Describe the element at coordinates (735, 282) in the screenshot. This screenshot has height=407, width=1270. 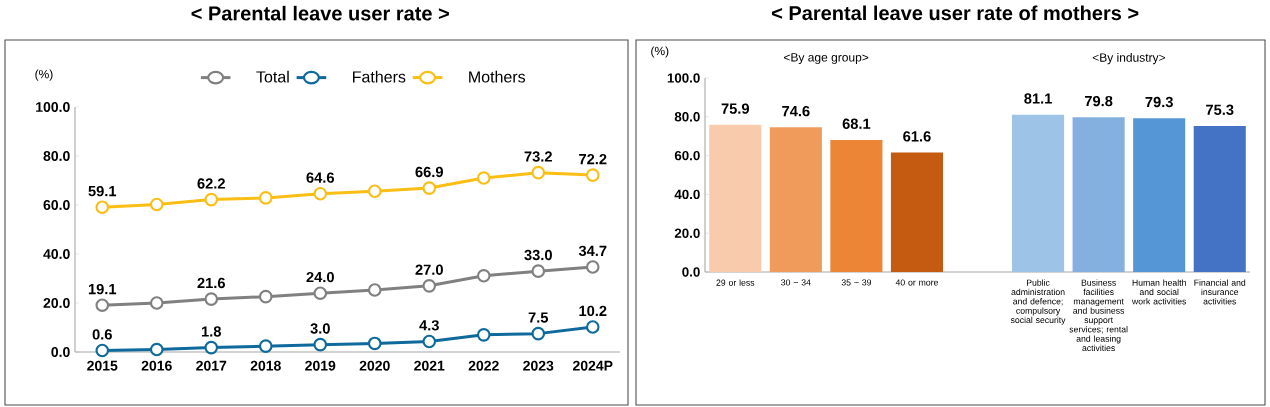
I see `x-tick-label: 29 or less` at that location.